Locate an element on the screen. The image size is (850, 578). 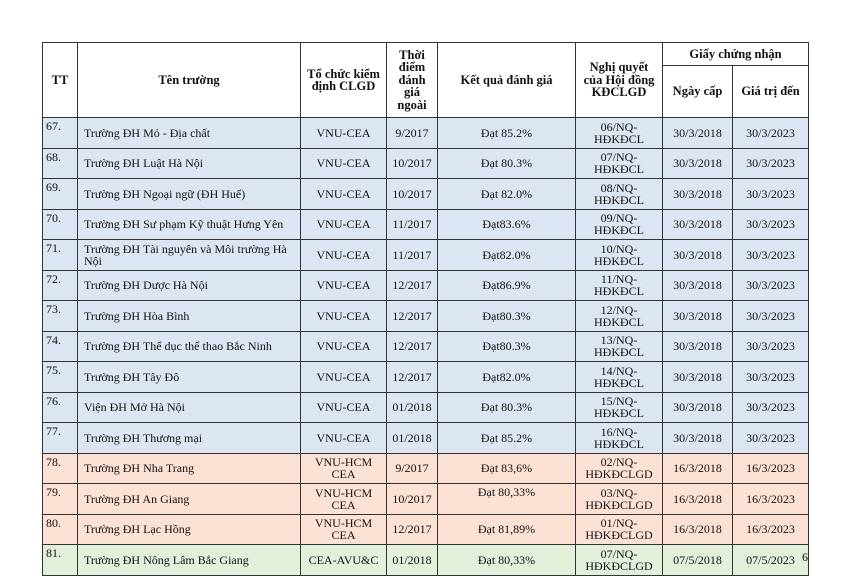
cell-name: Trường ĐH Dược Hà Nội is located at coordinates (189, 285).